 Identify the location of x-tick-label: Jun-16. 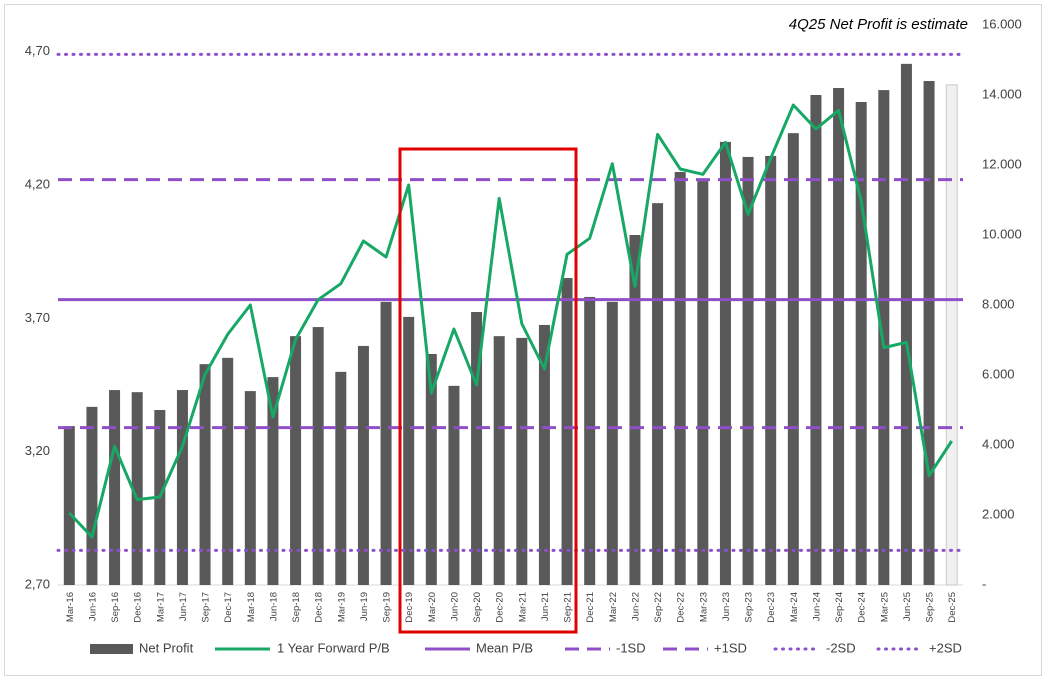
(92, 606).